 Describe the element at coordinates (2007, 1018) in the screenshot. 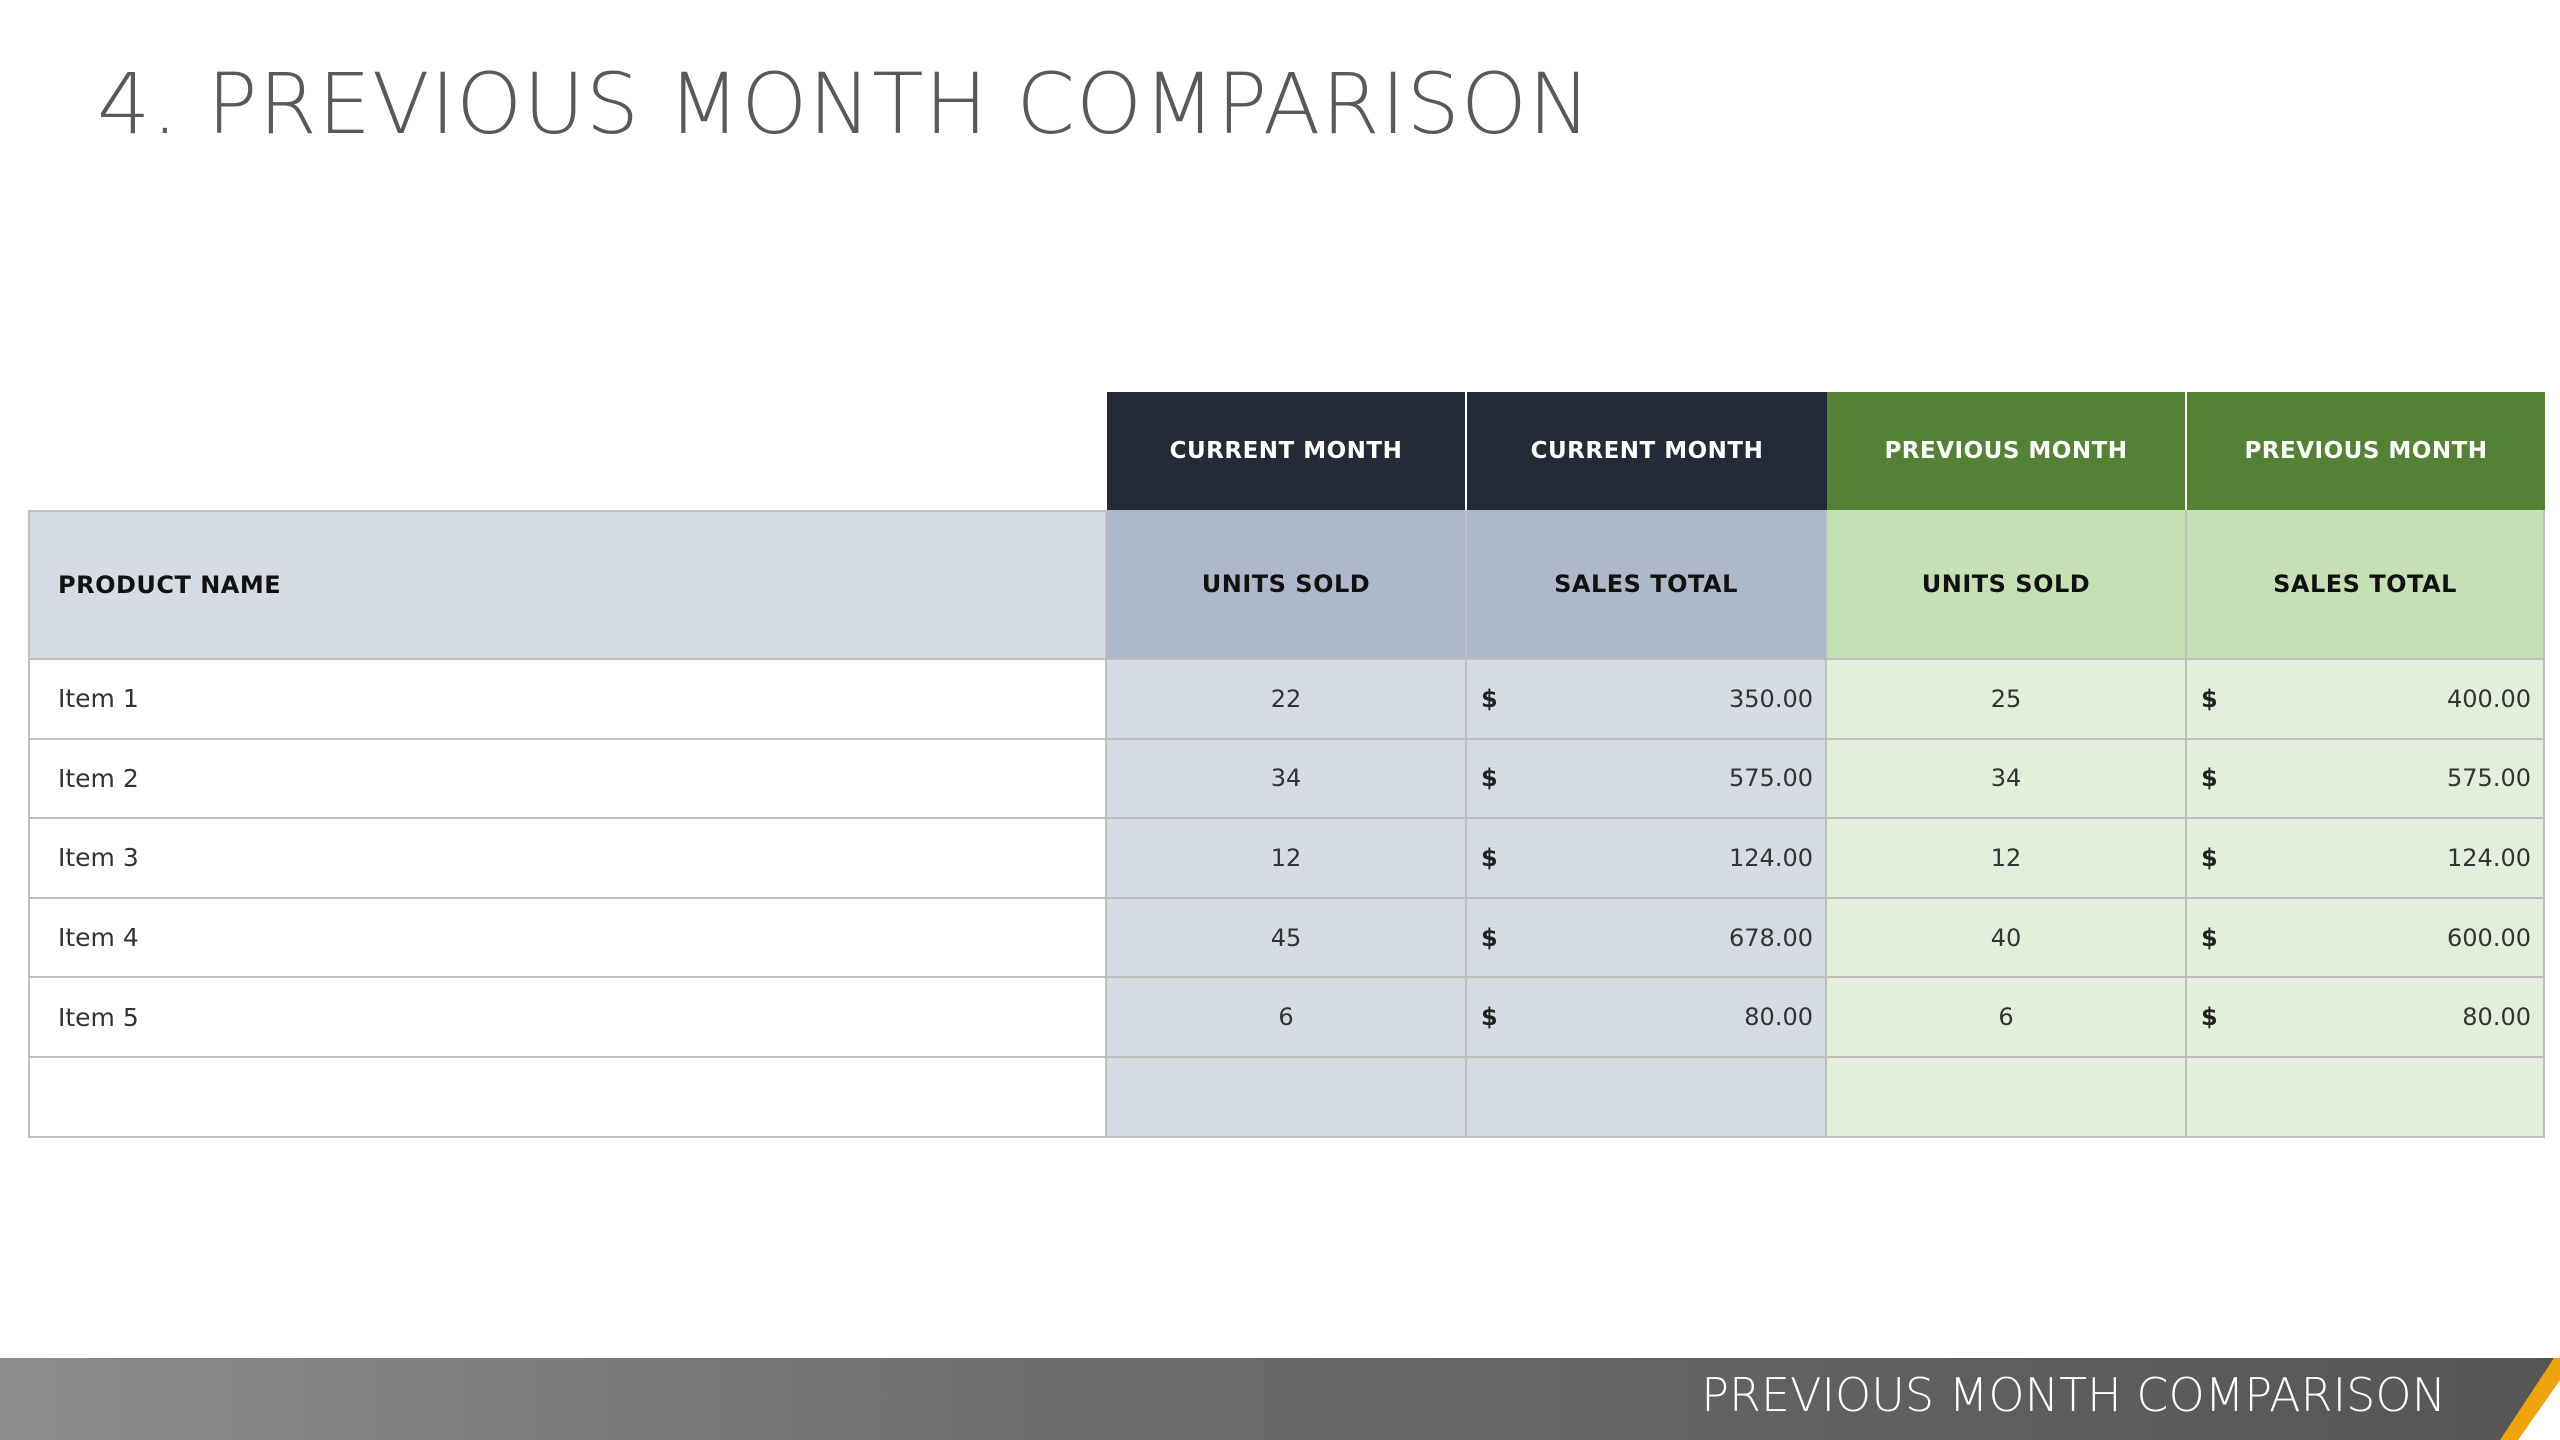

I see `previous-units-cell: 6` at that location.